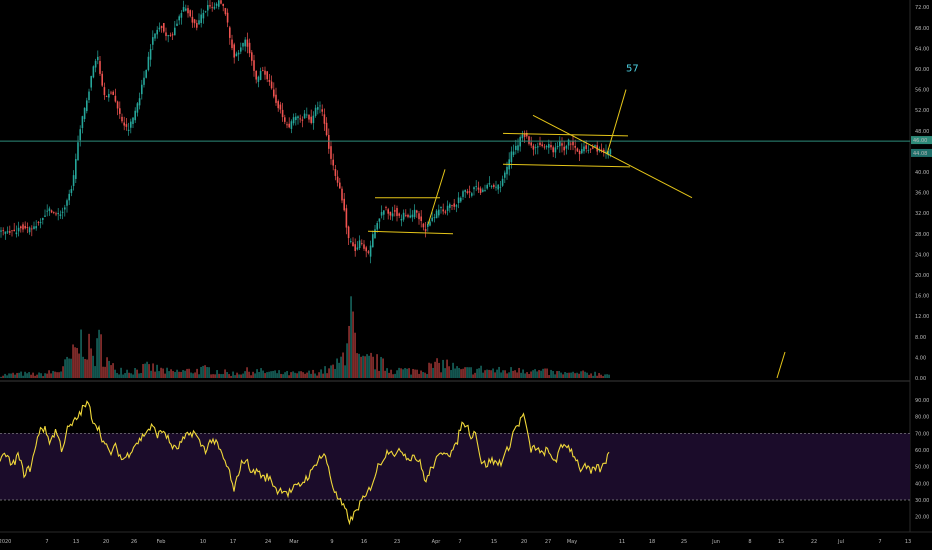 This screenshot has height=550, width=932. Describe the element at coordinates (922, 468) in the screenshot. I see `rsi-tick-label: 50.00` at that location.